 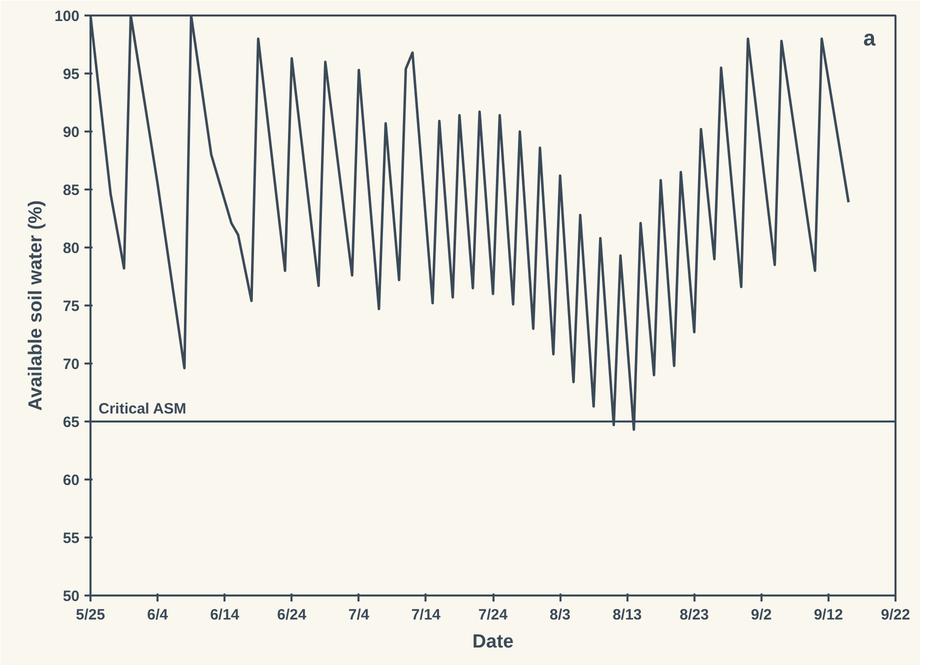 I want to click on x-tick-label: 9/12, so click(x=829, y=615).